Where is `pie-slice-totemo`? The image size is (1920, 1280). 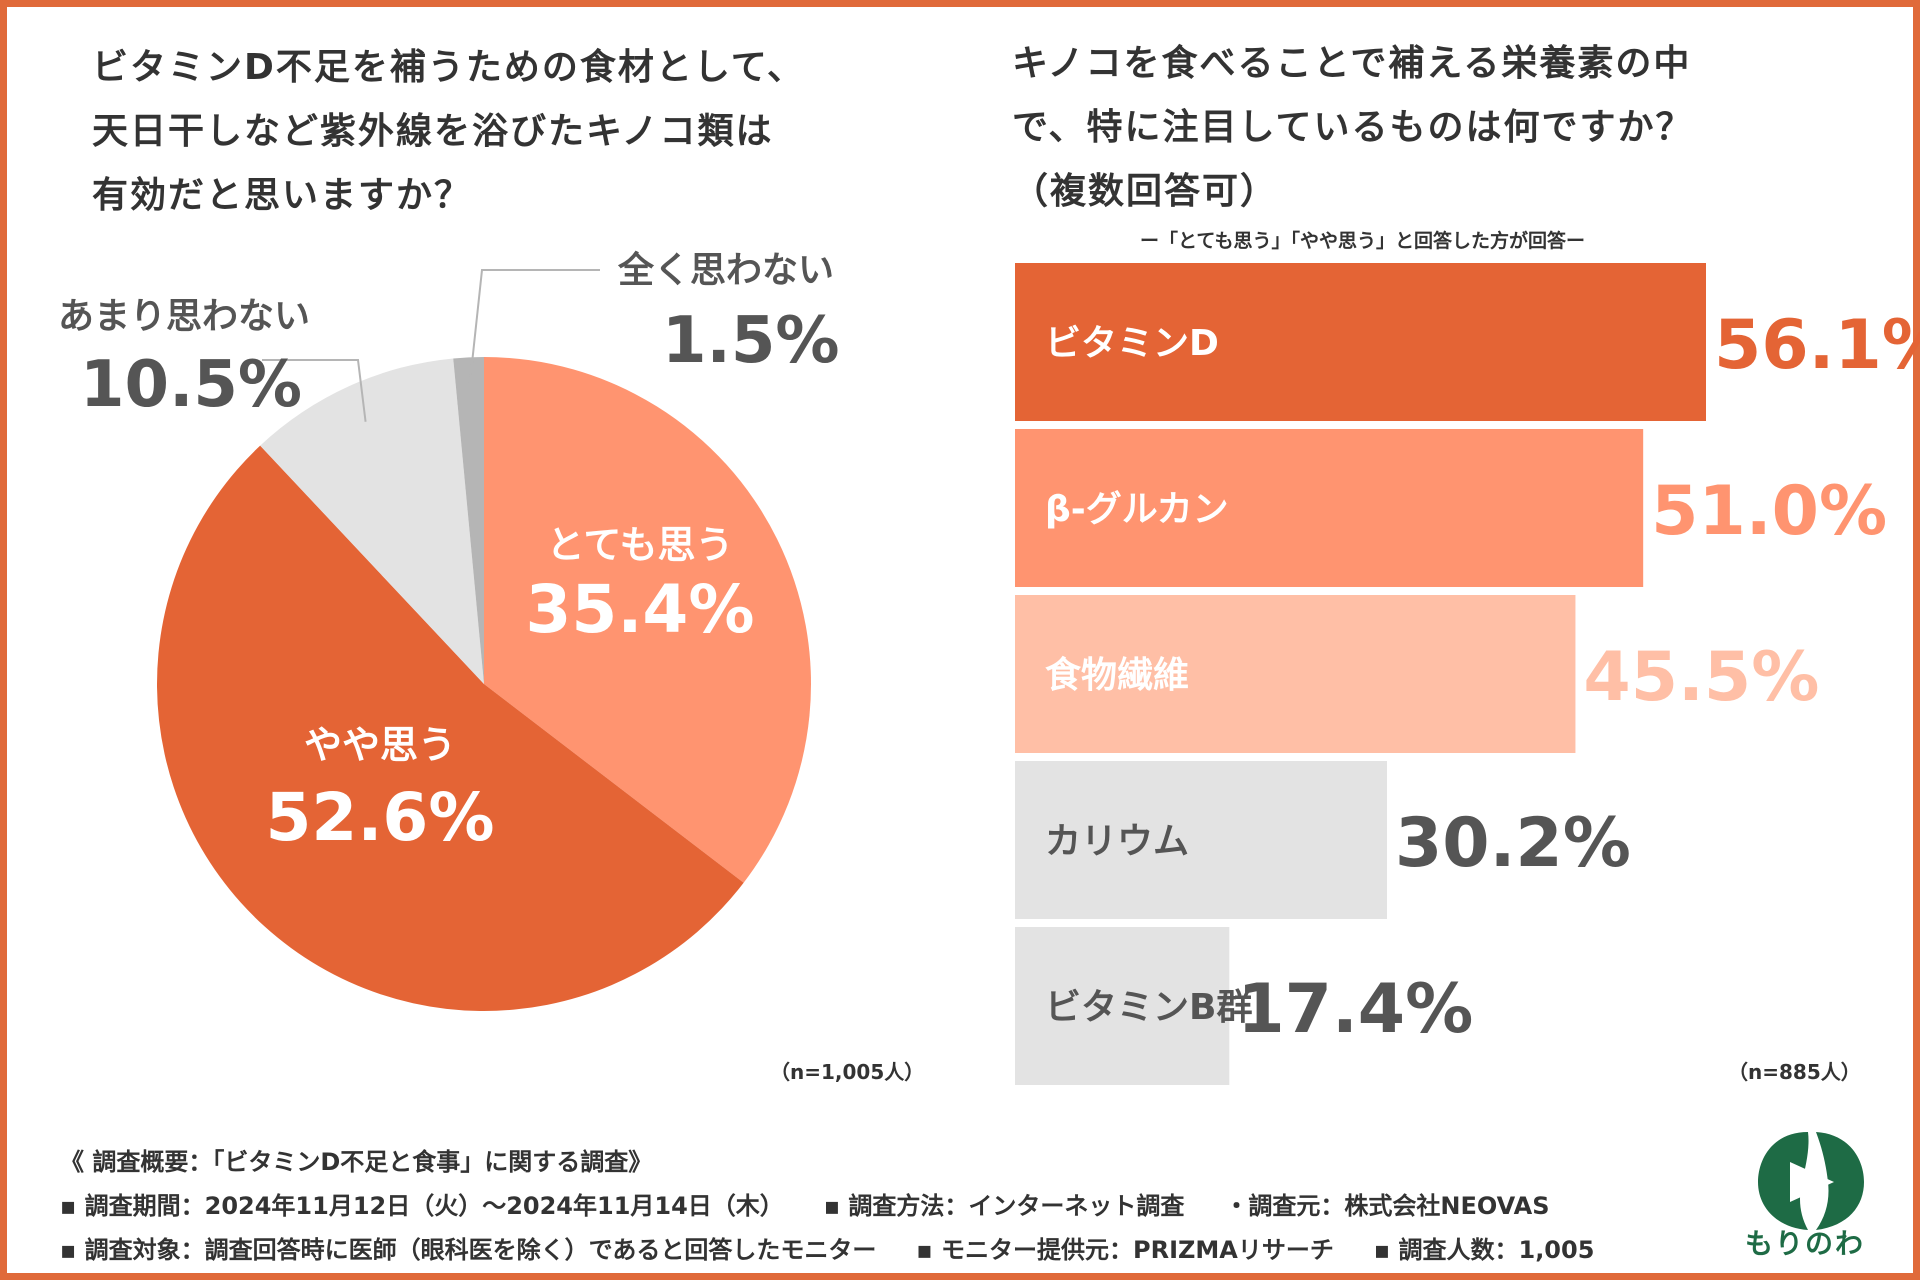 pie-slice-totemo is located at coordinates (648, 620).